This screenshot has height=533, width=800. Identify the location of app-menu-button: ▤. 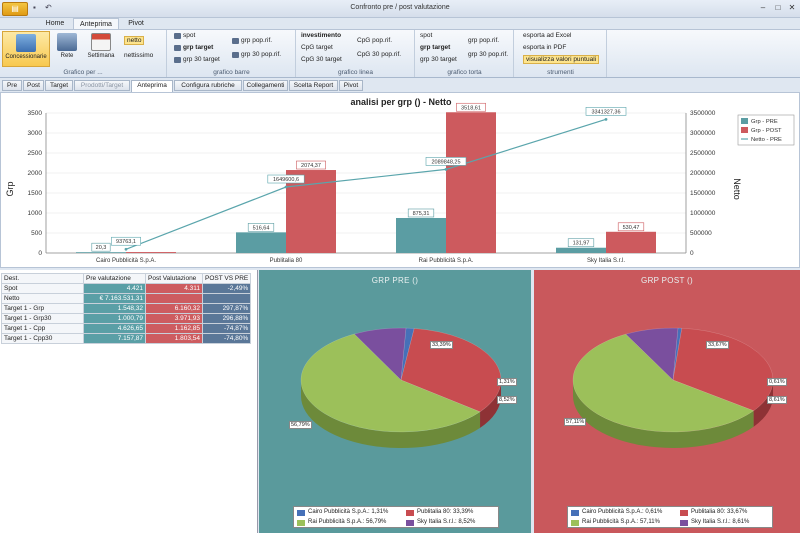
(15, 9).